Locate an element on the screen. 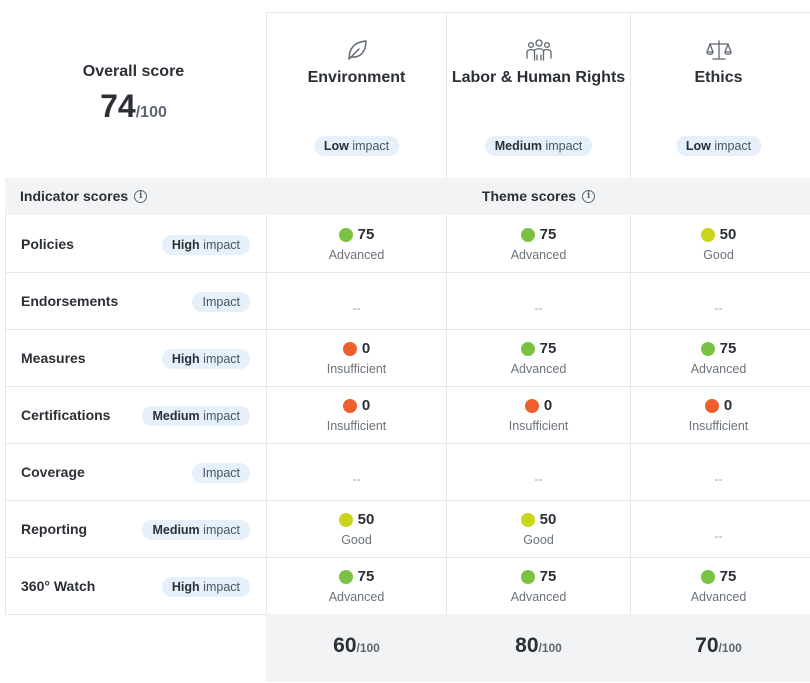 The width and height of the screenshot is (810, 683). indicator-name: Certifications is located at coordinates (66, 415).